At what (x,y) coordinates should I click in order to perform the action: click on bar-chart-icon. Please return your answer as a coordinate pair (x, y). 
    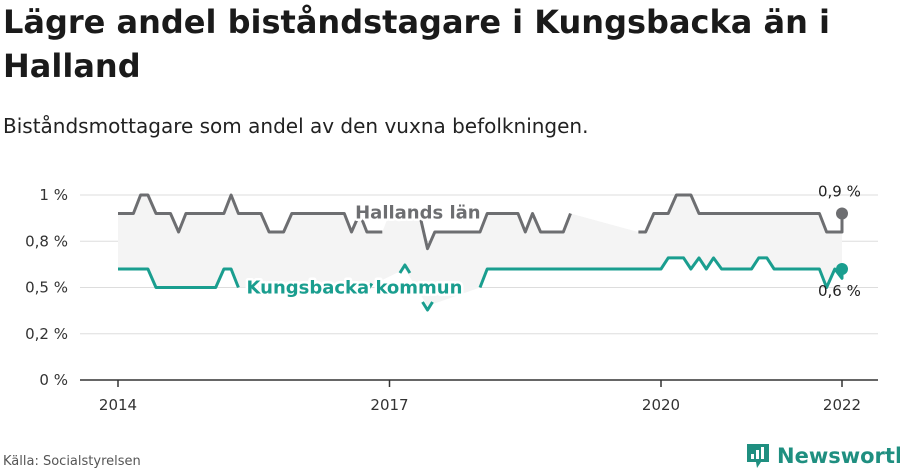
    Looking at the image, I should click on (758, 456).